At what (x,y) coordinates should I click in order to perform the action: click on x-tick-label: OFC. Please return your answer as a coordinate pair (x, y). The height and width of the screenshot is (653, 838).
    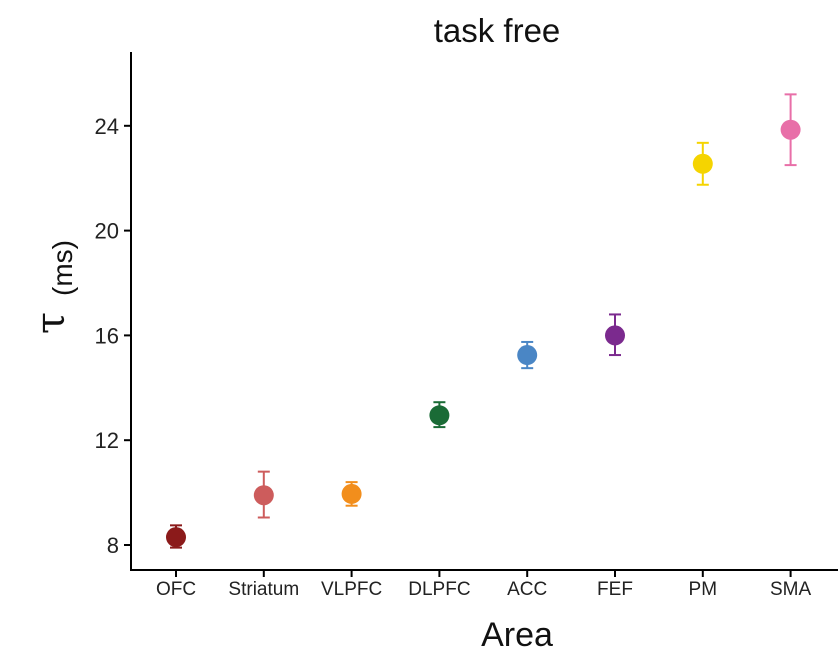
    Looking at the image, I should click on (176, 589).